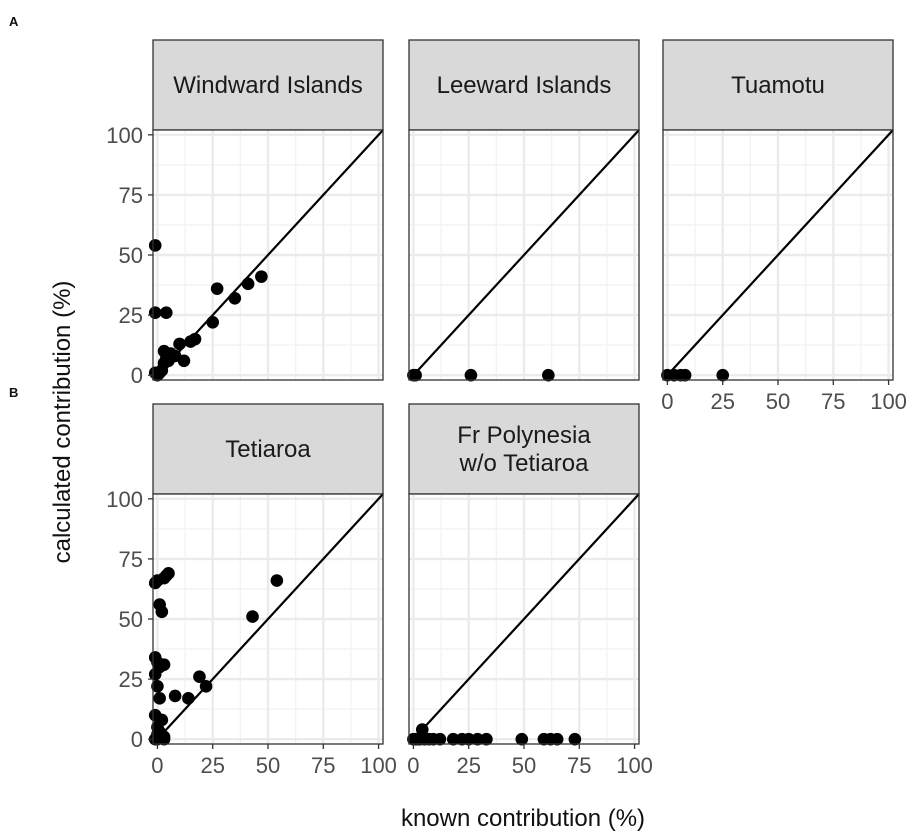 Image resolution: width=907 pixels, height=834 pixels. What do you see at coordinates (13, 392) in the screenshot?
I see `panel-letter-b: B` at bounding box center [13, 392].